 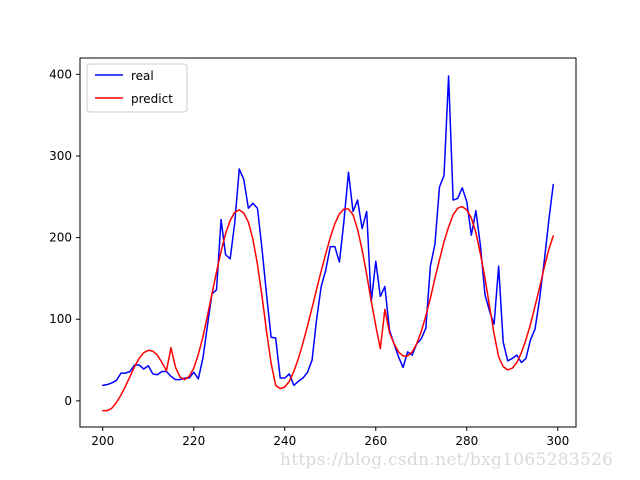 What do you see at coordinates (447, 460) in the screenshot?
I see `watermark-text: https://blog.csdn.net/bxg1065283526` at bounding box center [447, 460].